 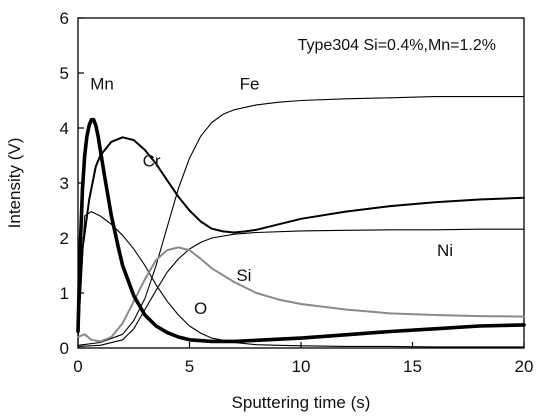 I want to click on y-tick-label: 0, so click(x=64, y=348).